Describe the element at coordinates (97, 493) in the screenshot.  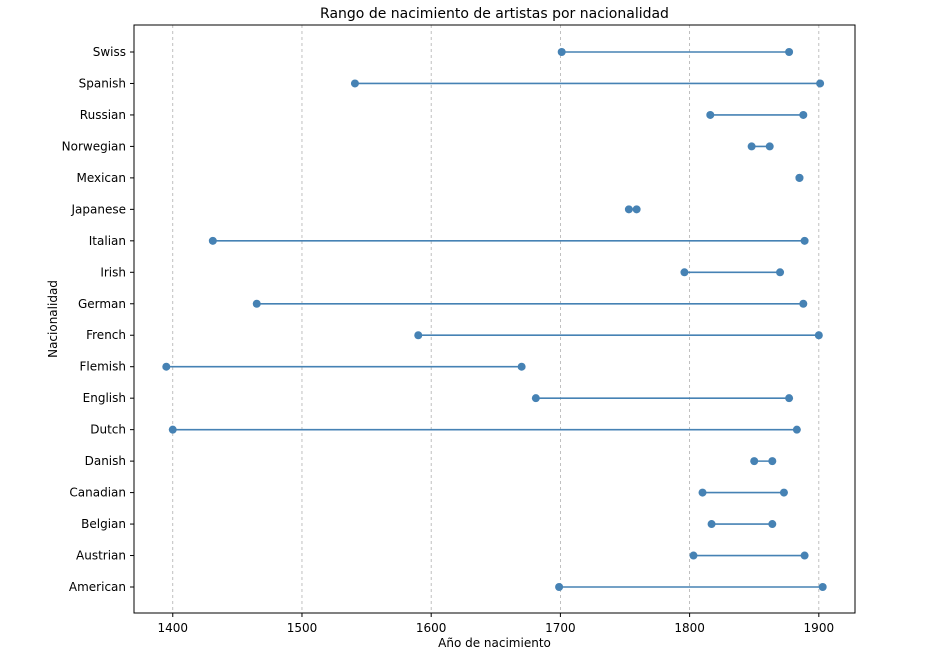
I see `y-tick-label: Canadian` at that location.